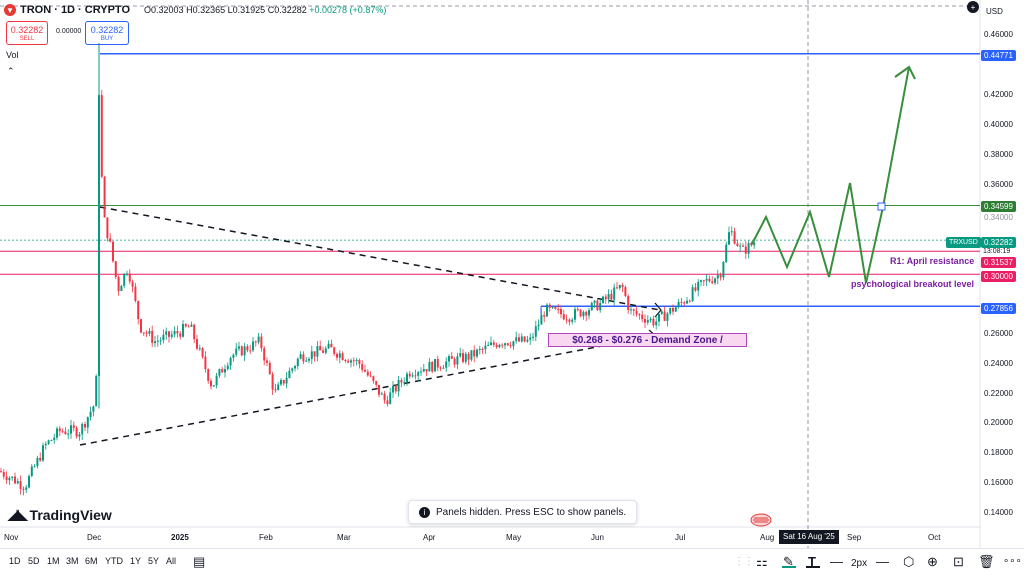  What do you see at coordinates (913, 284) in the screenshot?
I see `psych-annotation: psychological breakout level` at bounding box center [913, 284].